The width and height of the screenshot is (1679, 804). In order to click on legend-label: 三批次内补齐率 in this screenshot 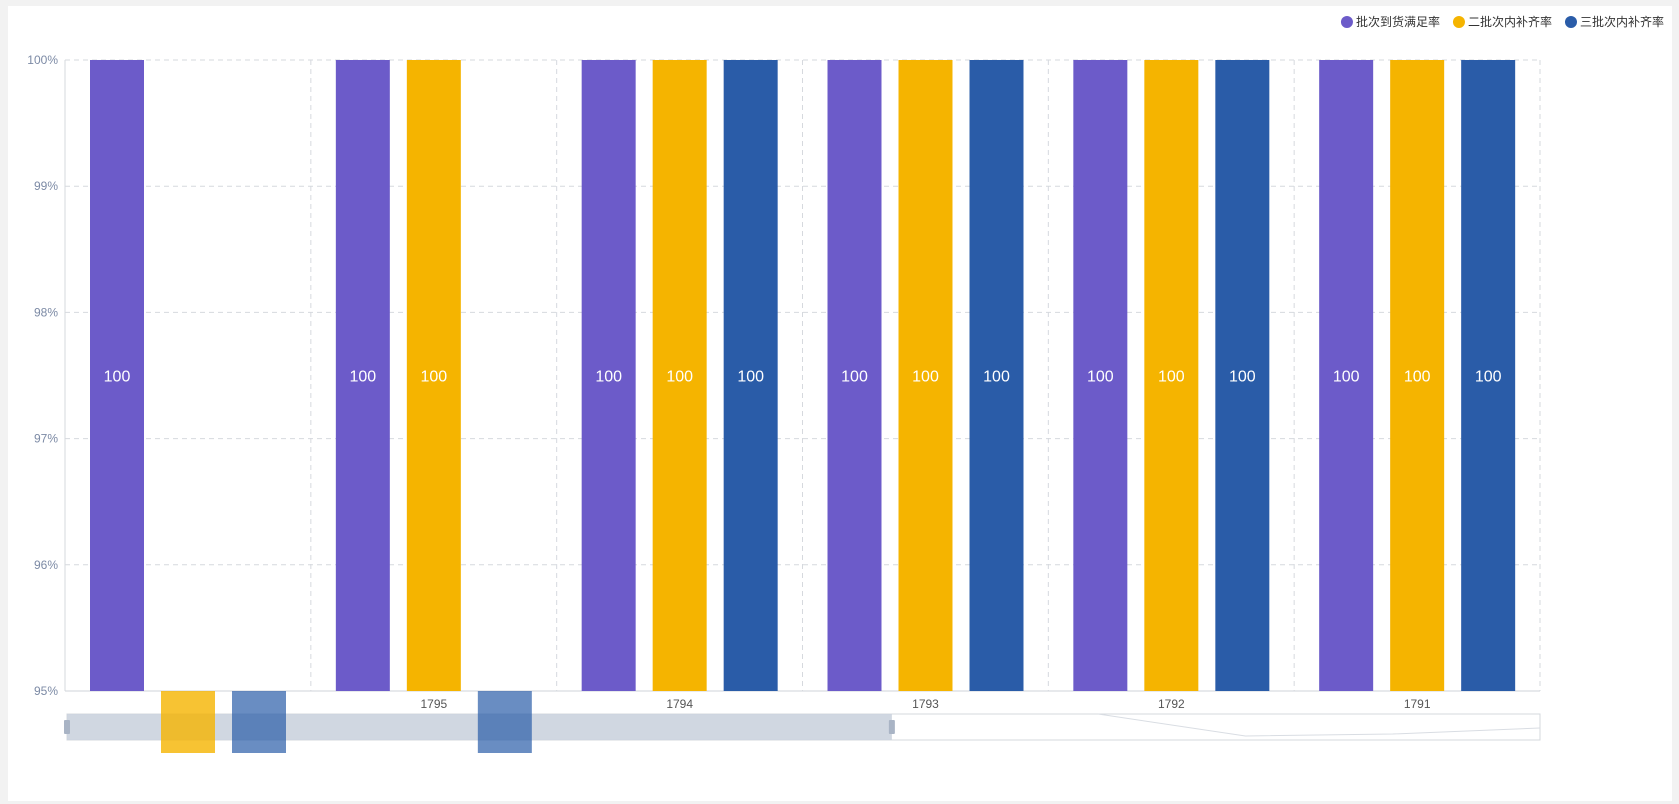, I will do `click(1622, 21)`.